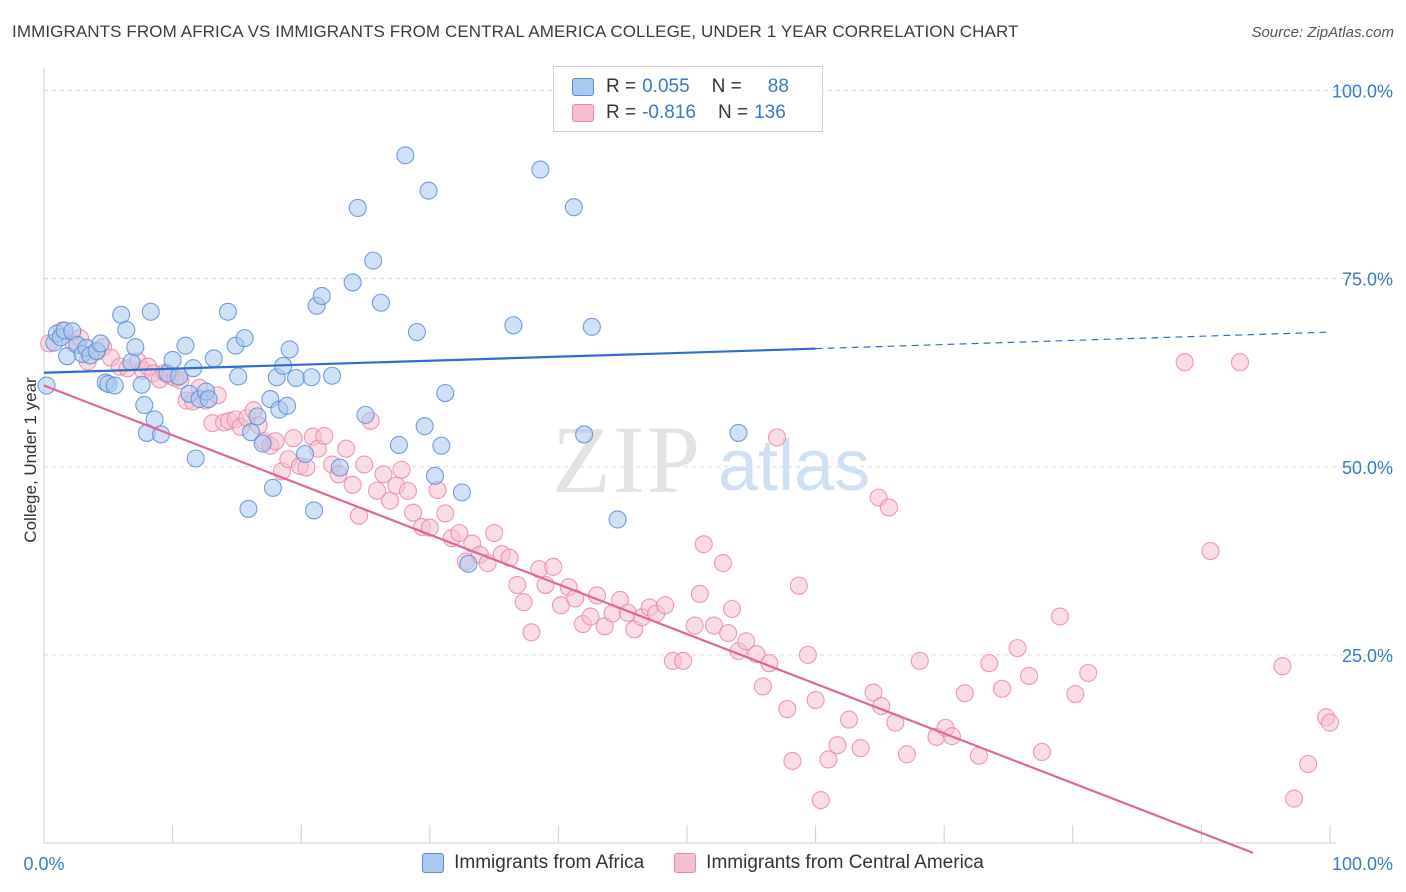 The image size is (1406, 892). I want to click on y-tick-label: 25.0%, so click(1367, 656).